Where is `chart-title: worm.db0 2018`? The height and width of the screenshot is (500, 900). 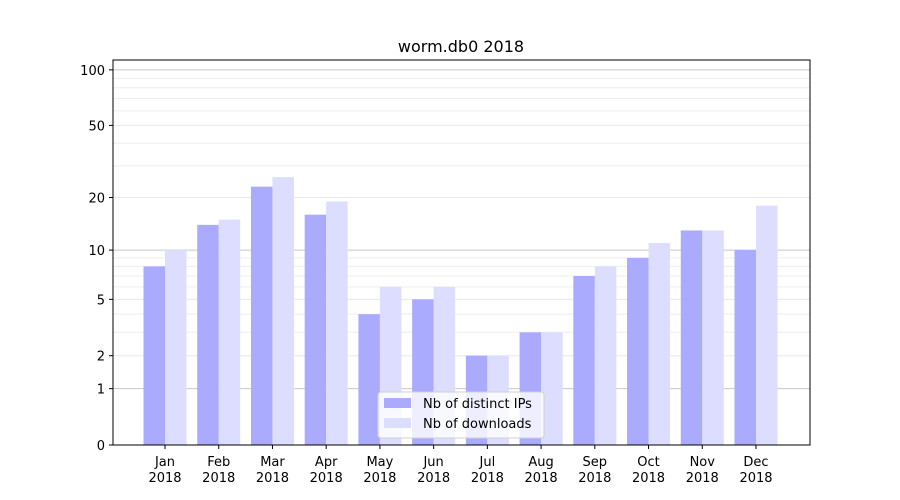
chart-title: worm.db0 2018 is located at coordinates (461, 46).